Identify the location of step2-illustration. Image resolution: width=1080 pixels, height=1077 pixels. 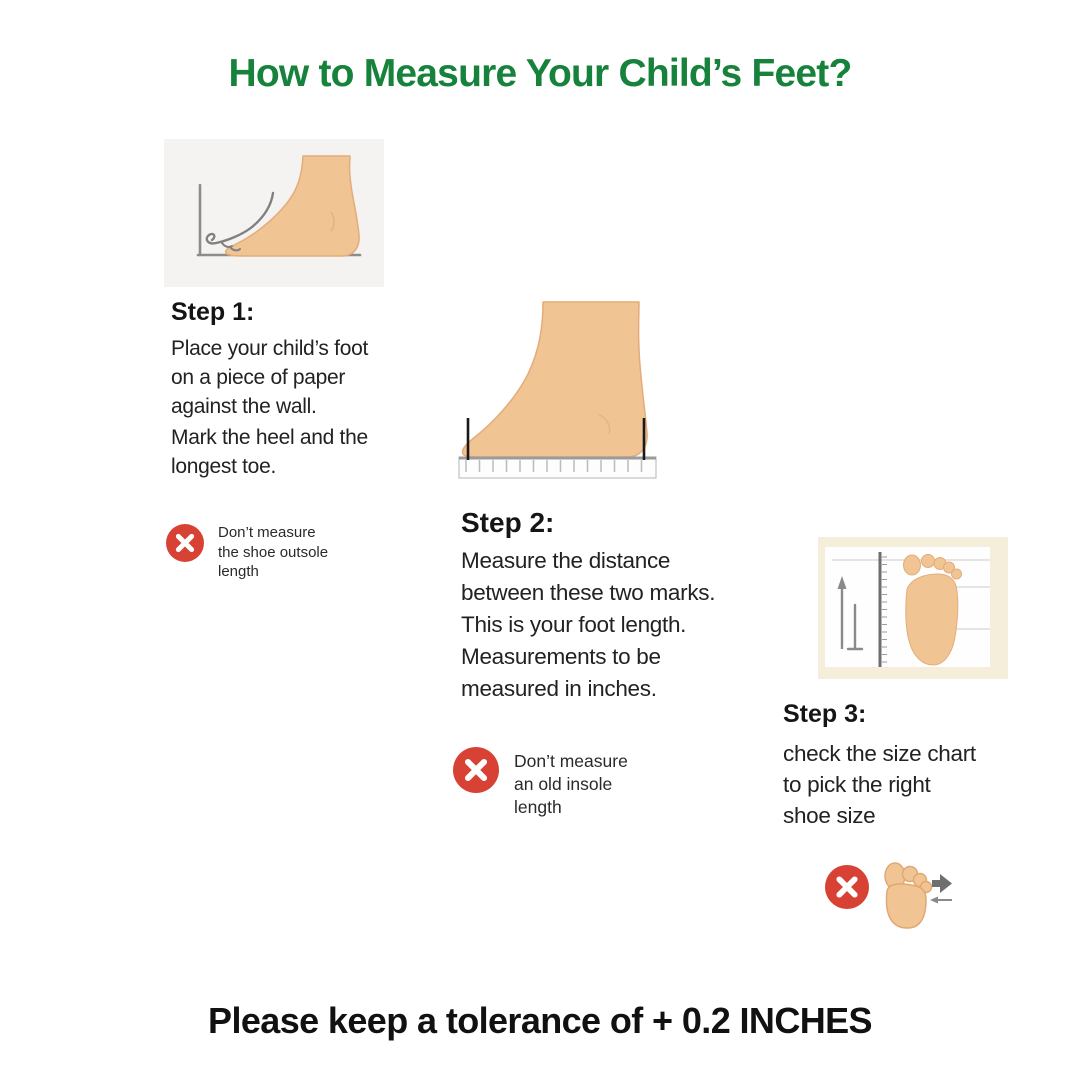
(557, 389).